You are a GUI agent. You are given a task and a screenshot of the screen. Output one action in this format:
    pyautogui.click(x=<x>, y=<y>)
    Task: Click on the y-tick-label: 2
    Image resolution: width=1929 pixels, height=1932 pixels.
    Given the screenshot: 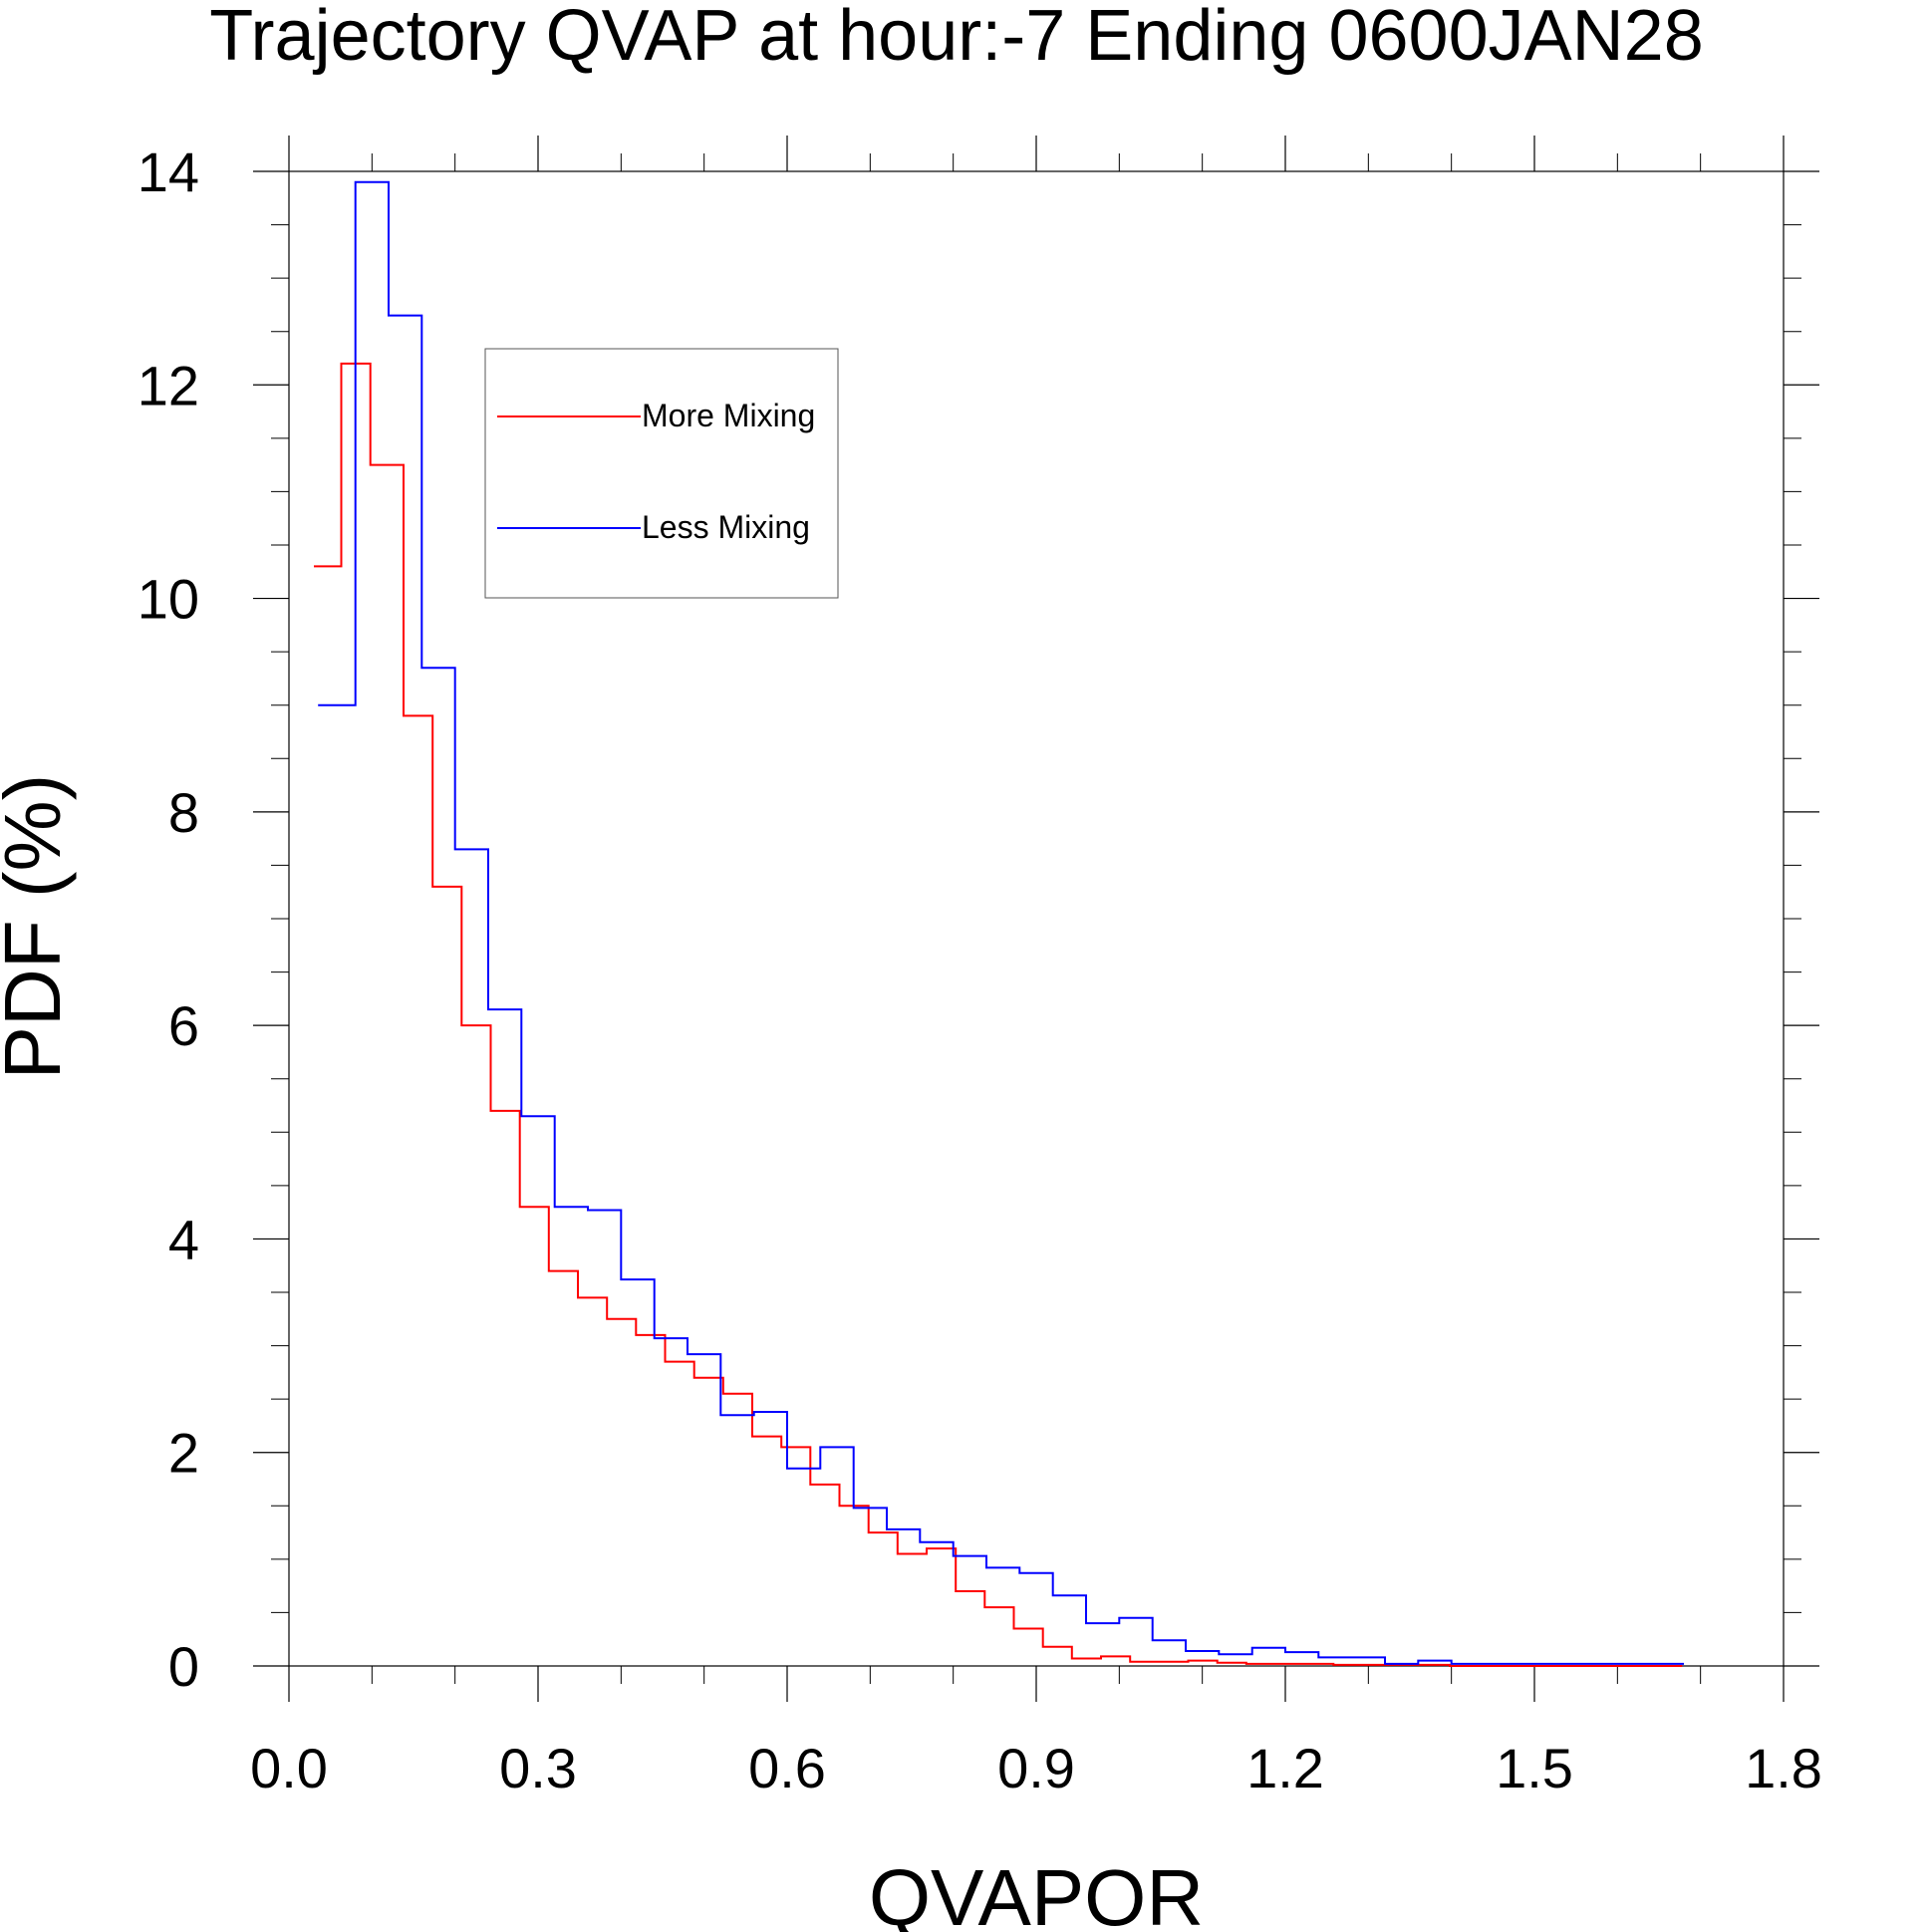 What is the action you would take?
    pyautogui.click(x=183, y=1453)
    